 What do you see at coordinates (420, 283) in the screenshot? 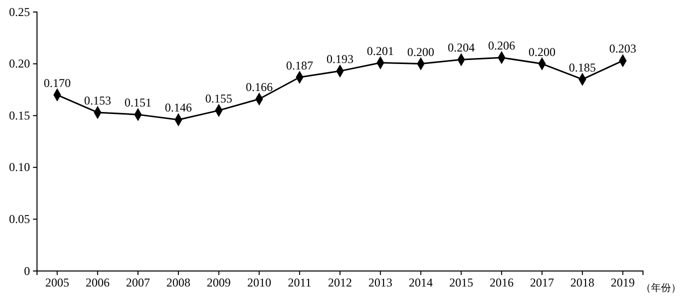
I see `x-tick-label: 2014` at bounding box center [420, 283].